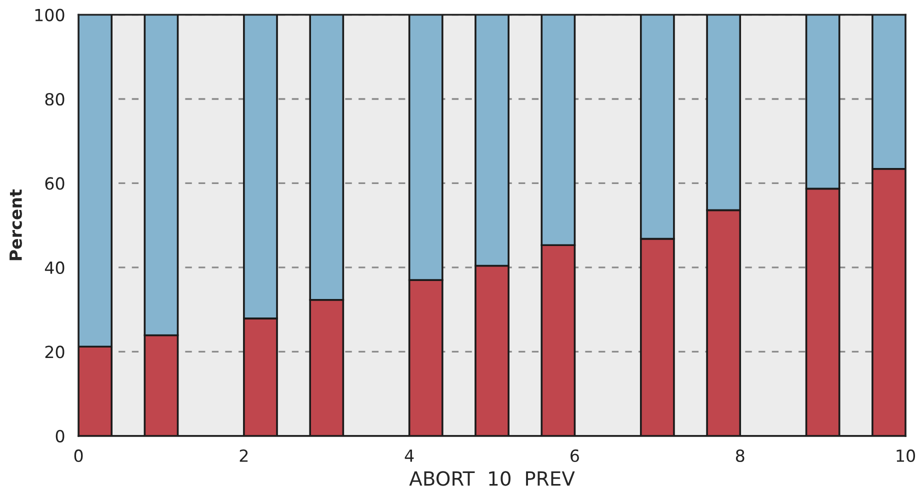  Describe the element at coordinates (244, 455) in the screenshot. I see `x-tick-label: 2` at that location.